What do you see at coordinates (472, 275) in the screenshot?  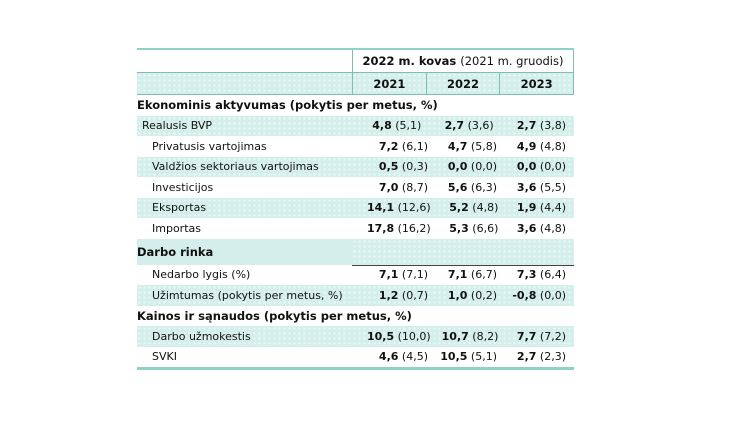 I see `value-cell: 7,1 (6,7)` at bounding box center [472, 275].